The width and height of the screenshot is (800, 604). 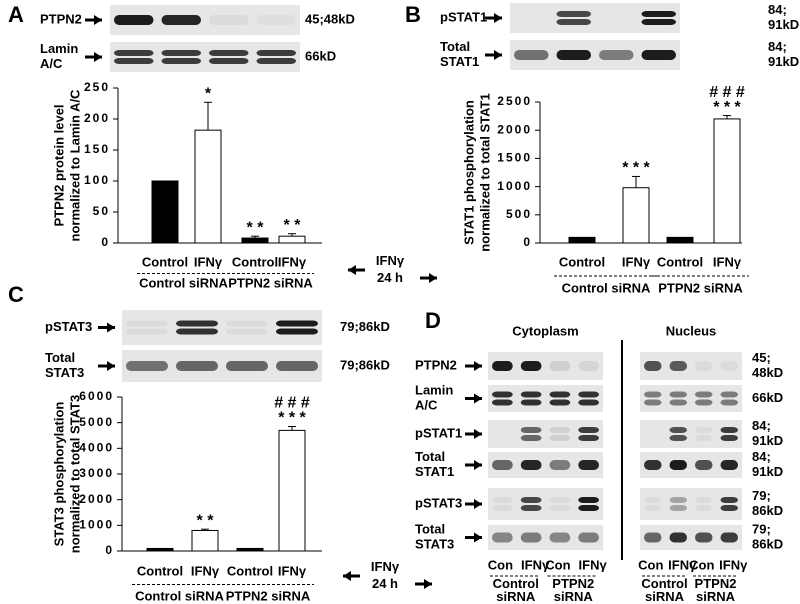 What do you see at coordinates (514, 101) in the screenshot?
I see `y-tick-label: 2500` at bounding box center [514, 101].